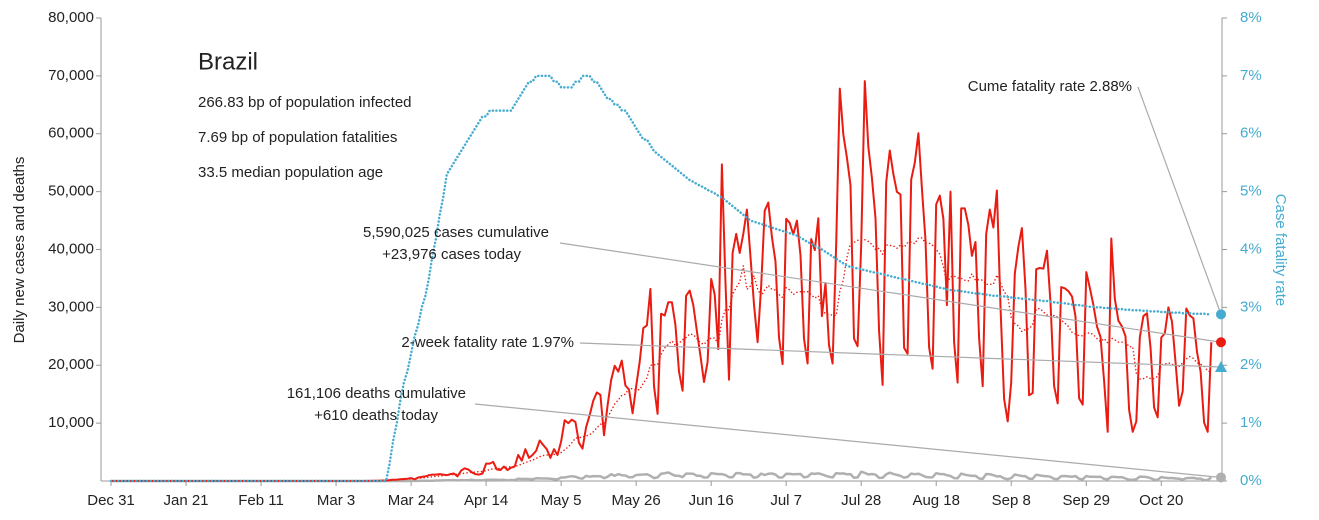 This screenshot has height=520, width=1319. I want to click on x-tick-label: Mar 24, so click(411, 500).